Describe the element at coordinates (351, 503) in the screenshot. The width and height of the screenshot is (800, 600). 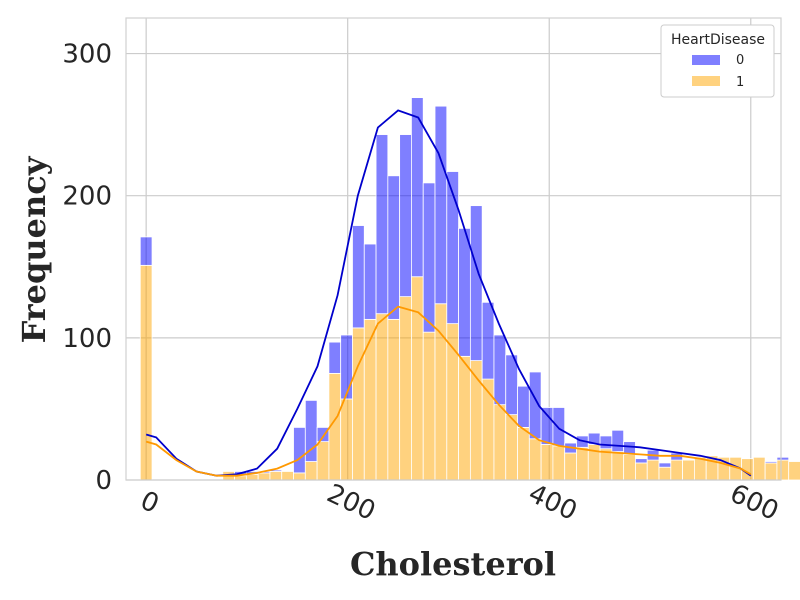
I see `x-tick-label: 200` at that location.